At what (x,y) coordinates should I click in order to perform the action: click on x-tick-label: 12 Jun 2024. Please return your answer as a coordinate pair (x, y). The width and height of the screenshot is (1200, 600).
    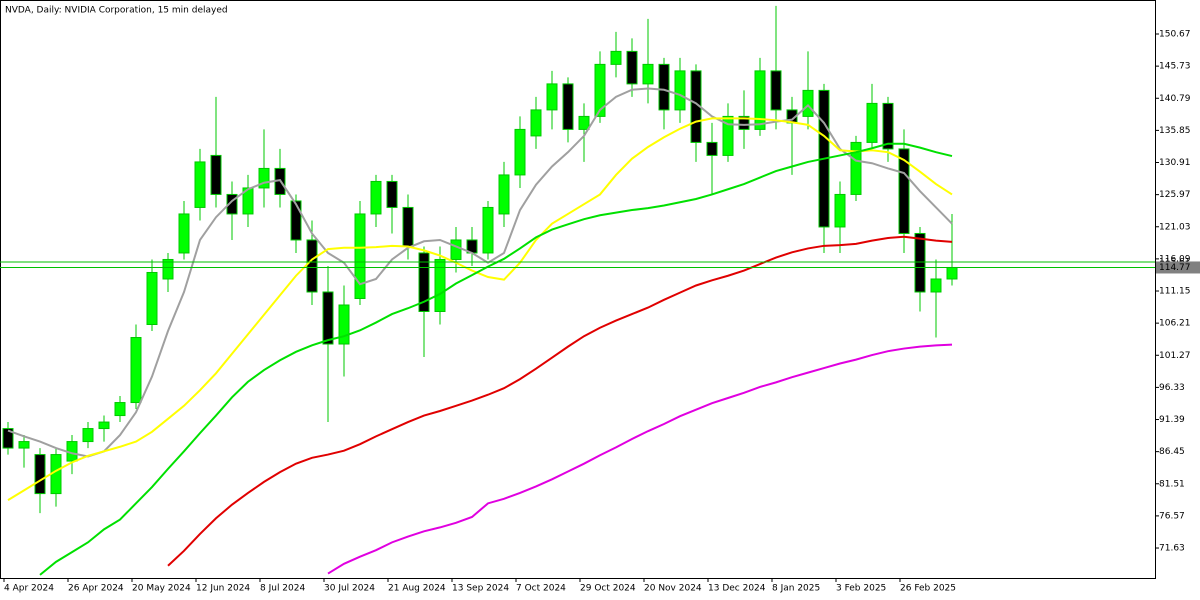
    Looking at the image, I should click on (223, 589).